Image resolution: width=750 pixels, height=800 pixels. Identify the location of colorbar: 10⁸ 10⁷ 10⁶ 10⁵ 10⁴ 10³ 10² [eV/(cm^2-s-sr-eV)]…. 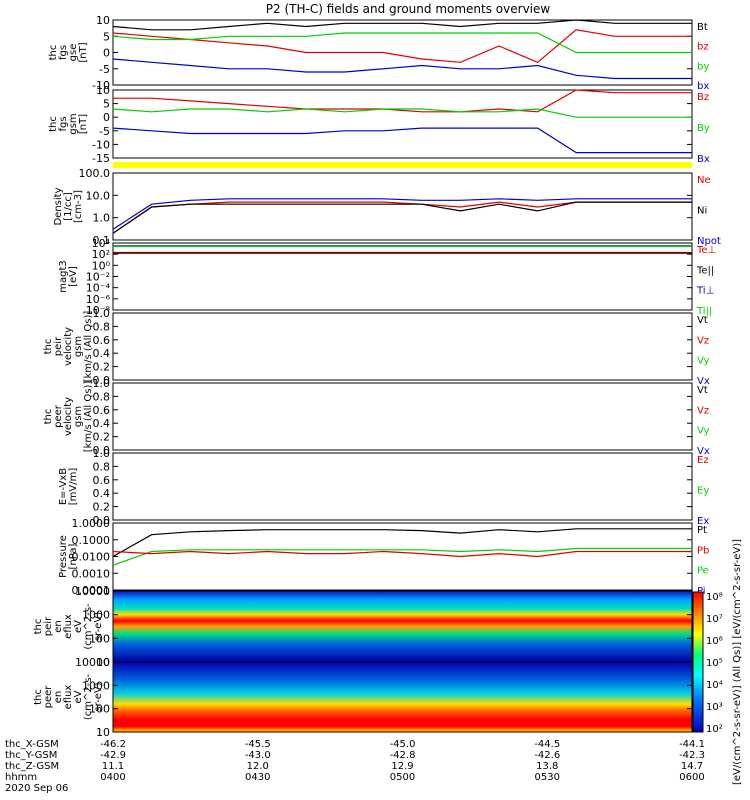
(717, 662).